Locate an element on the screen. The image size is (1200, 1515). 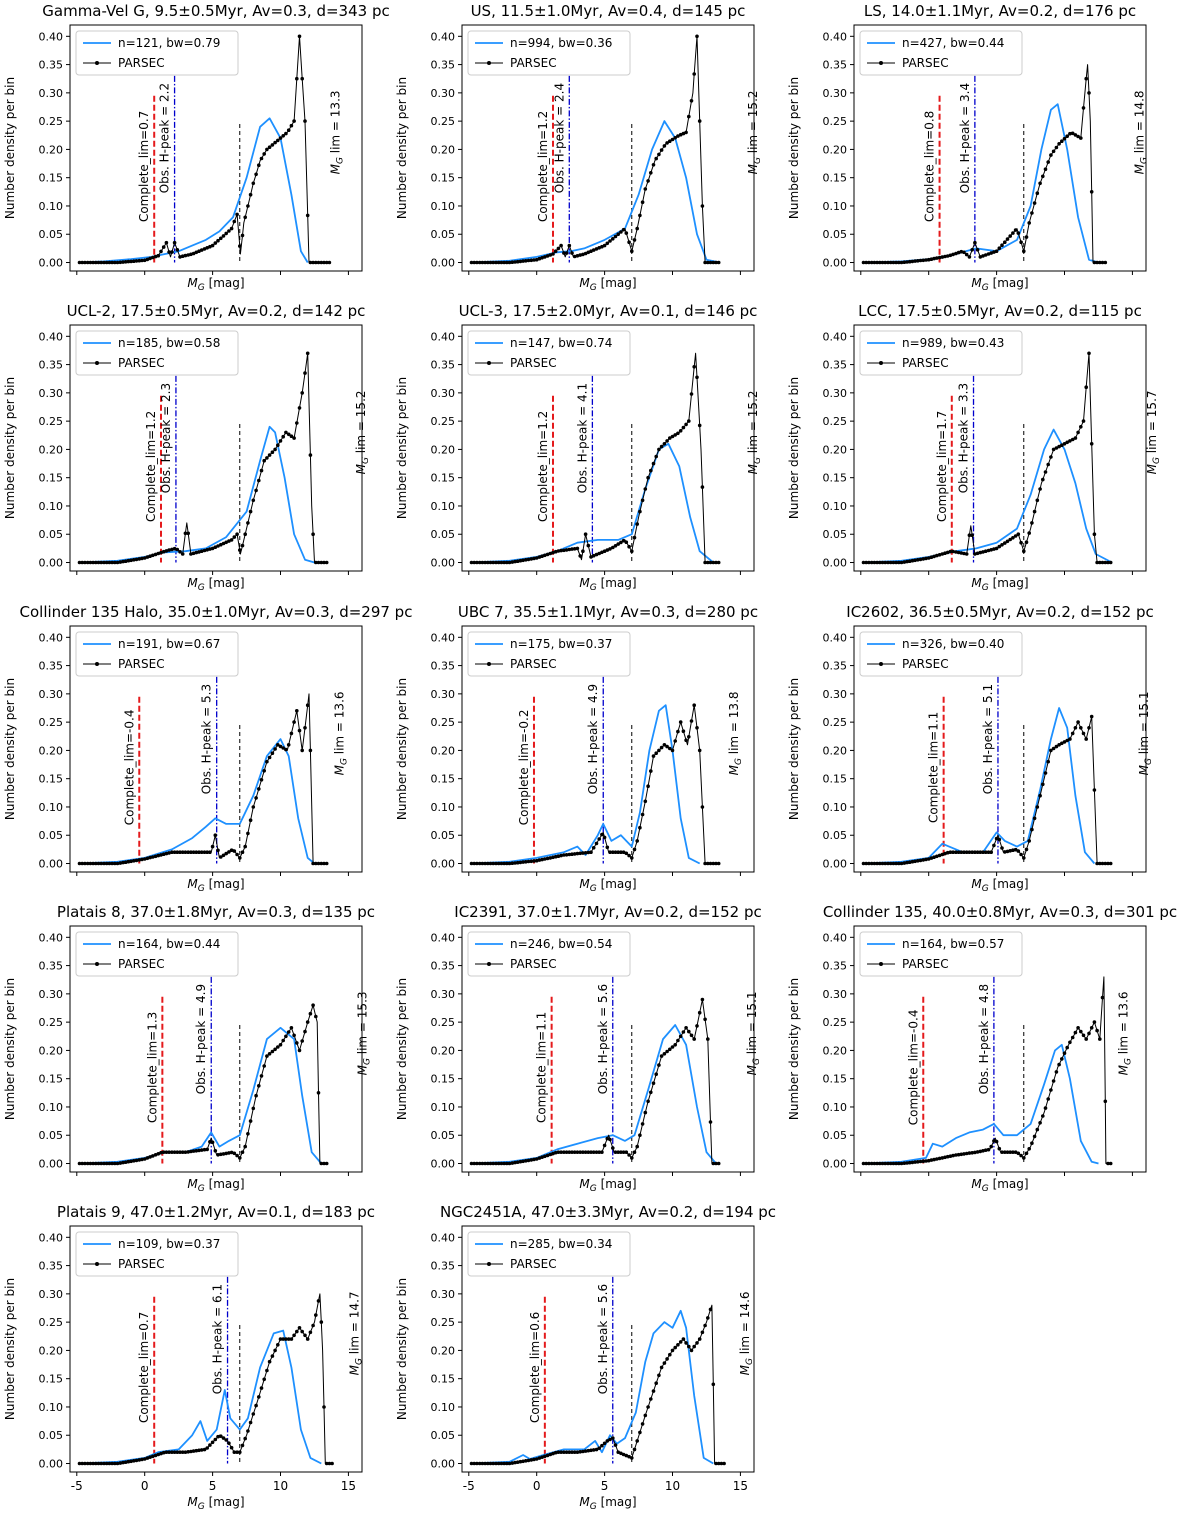
y-tick-label: 0.20 is located at coordinates (51, 1050).